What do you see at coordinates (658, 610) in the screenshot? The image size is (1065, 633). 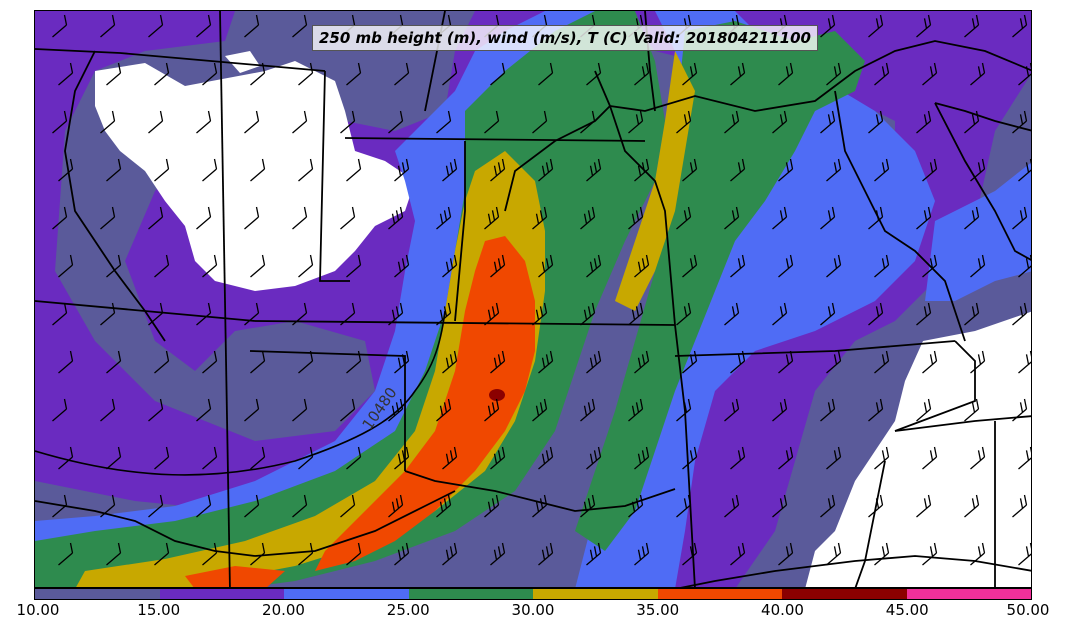 I see `colorbar-tick-label: 35.00` at bounding box center [658, 610].